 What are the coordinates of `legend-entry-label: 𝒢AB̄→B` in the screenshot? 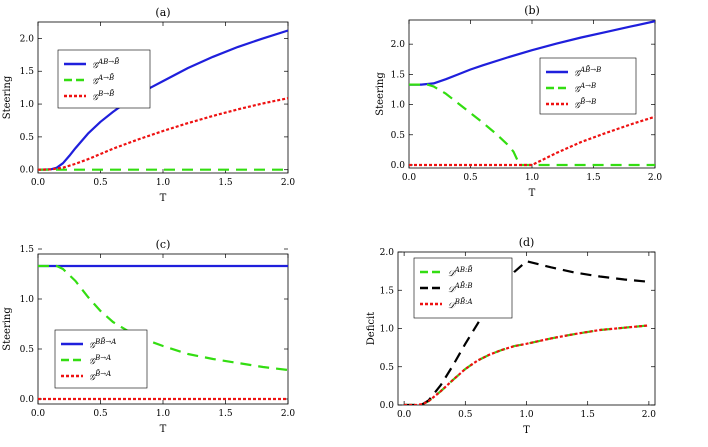 It's located at (587, 72).